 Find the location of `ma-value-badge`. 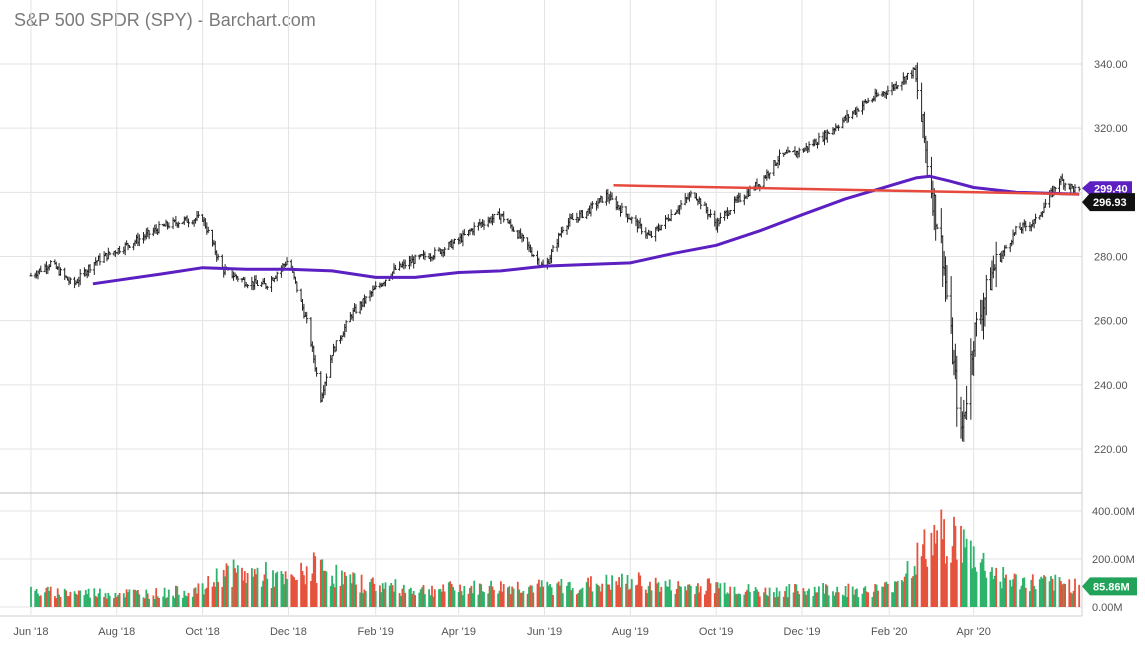

ma-value-badge is located at coordinates (1107, 188).